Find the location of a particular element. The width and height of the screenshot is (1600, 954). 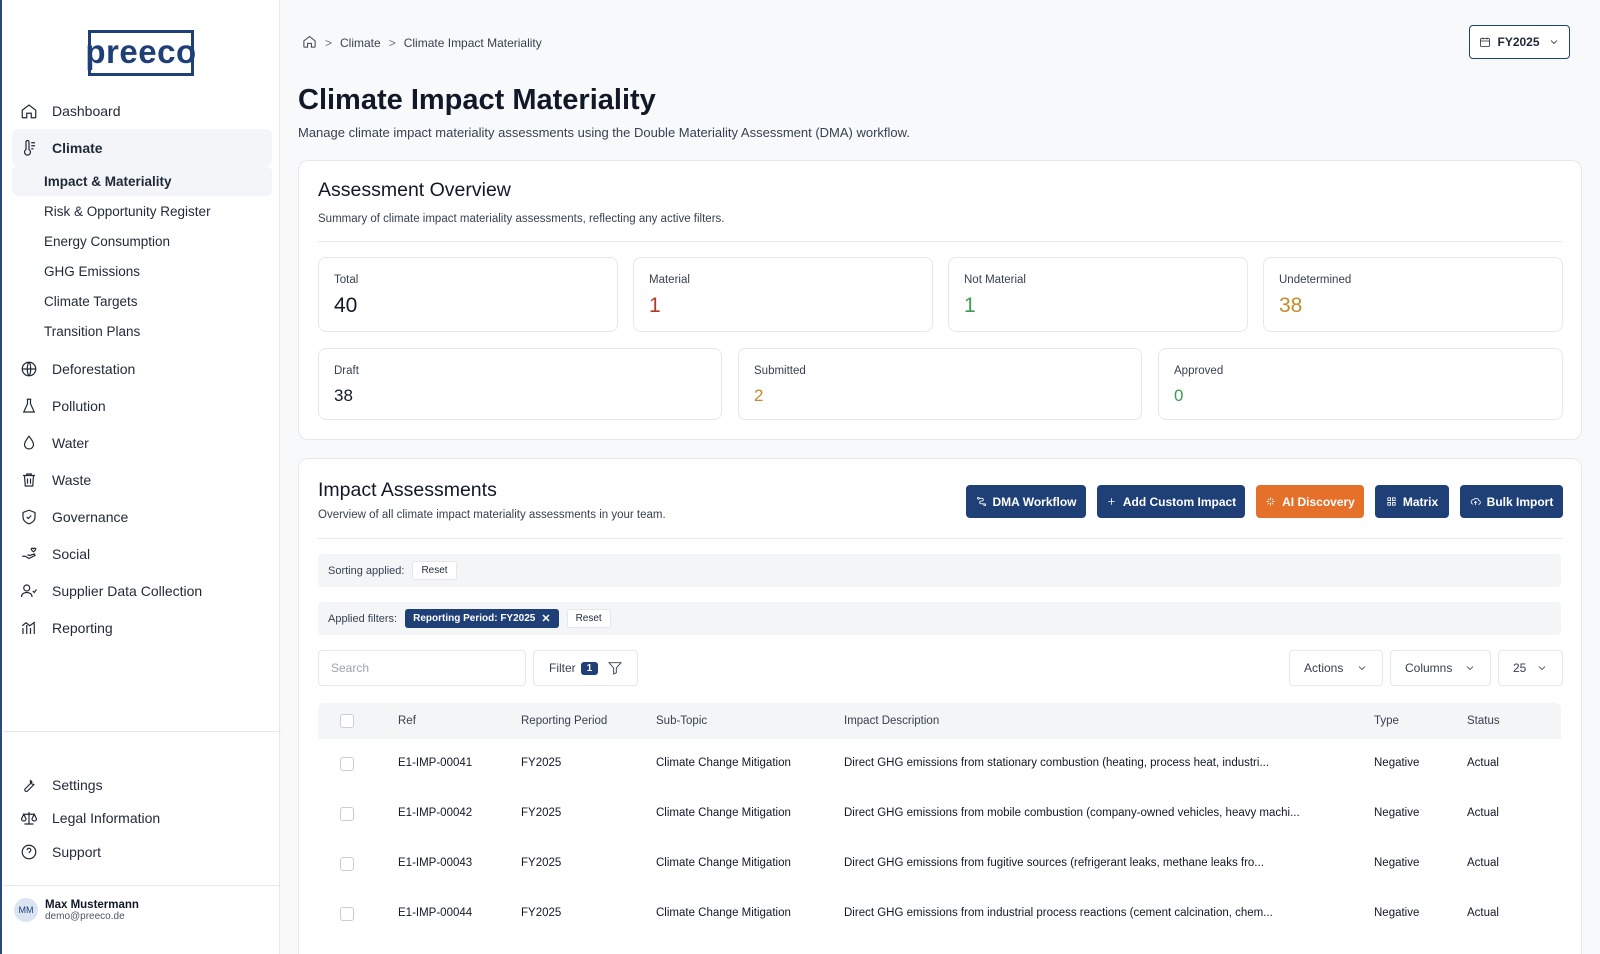

sidebar-bottom-nav: Settings Legal Information Support is located at coordinates (142, 818).